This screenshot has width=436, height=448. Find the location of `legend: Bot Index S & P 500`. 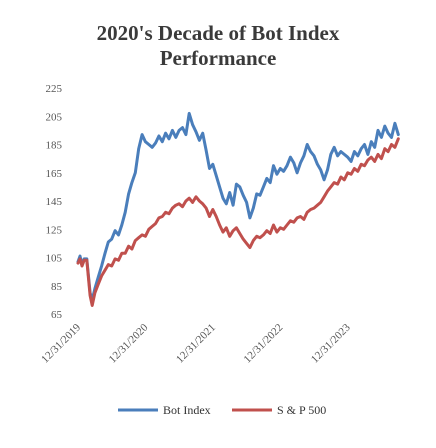

legend: Bot Index S & P 500 is located at coordinates (222, 410).